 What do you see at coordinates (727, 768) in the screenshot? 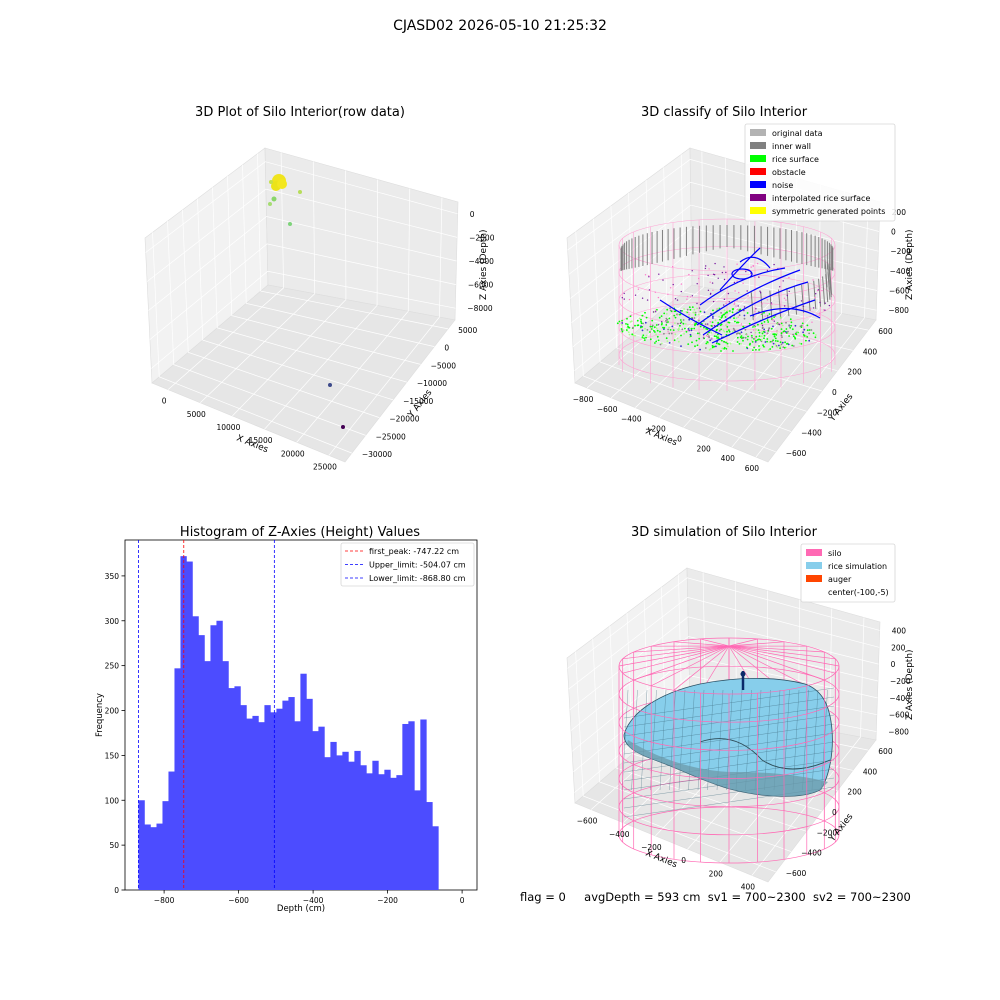
I see `rice-surface-shade` at bounding box center [727, 768].